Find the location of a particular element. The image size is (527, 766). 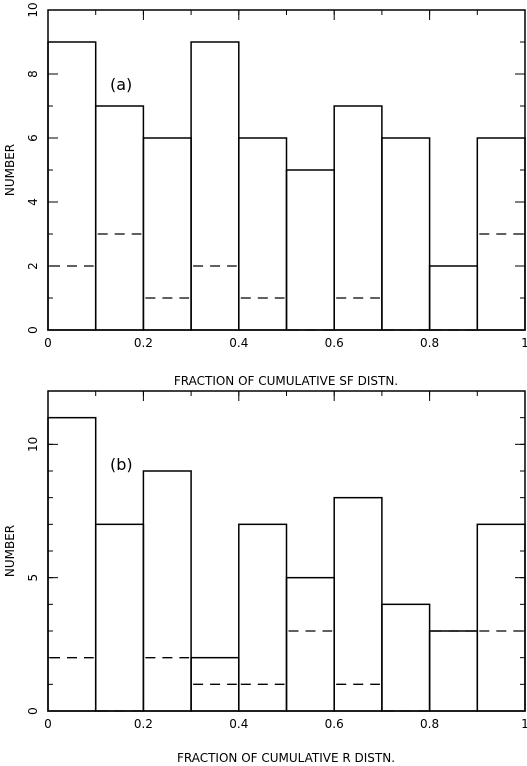

x-axis-label: FRACTION OF CUMULATIVE SF DISTN. is located at coordinates (286, 381).